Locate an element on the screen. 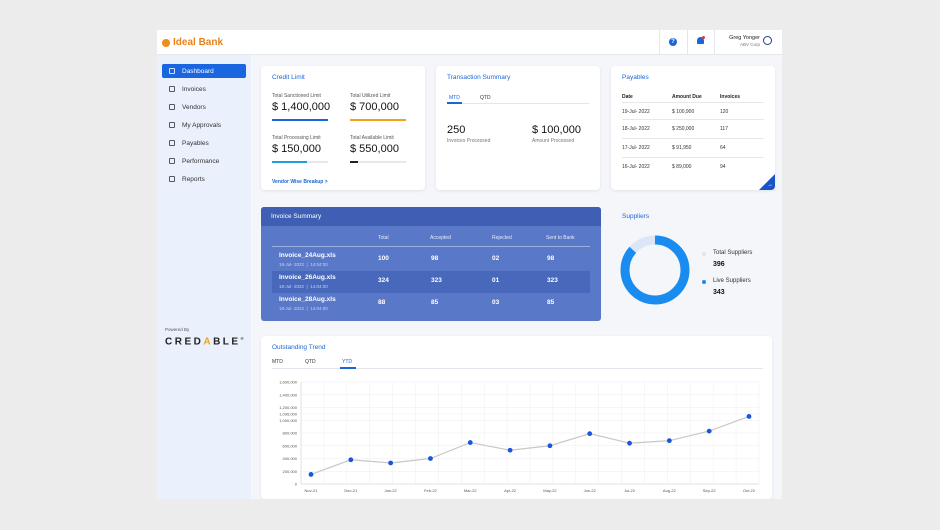 This screenshot has height=530, width=940. sidebar-item-invoices: Invoices is located at coordinates (204, 89).